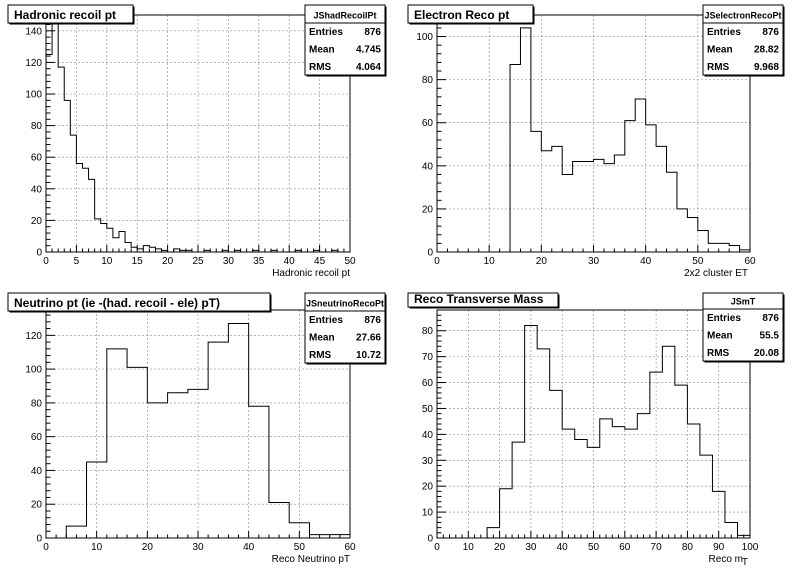 Image resolution: width=796 pixels, height=572 pixels. I want to click on chart-title: Hadronic recoil pt, so click(65, 15).